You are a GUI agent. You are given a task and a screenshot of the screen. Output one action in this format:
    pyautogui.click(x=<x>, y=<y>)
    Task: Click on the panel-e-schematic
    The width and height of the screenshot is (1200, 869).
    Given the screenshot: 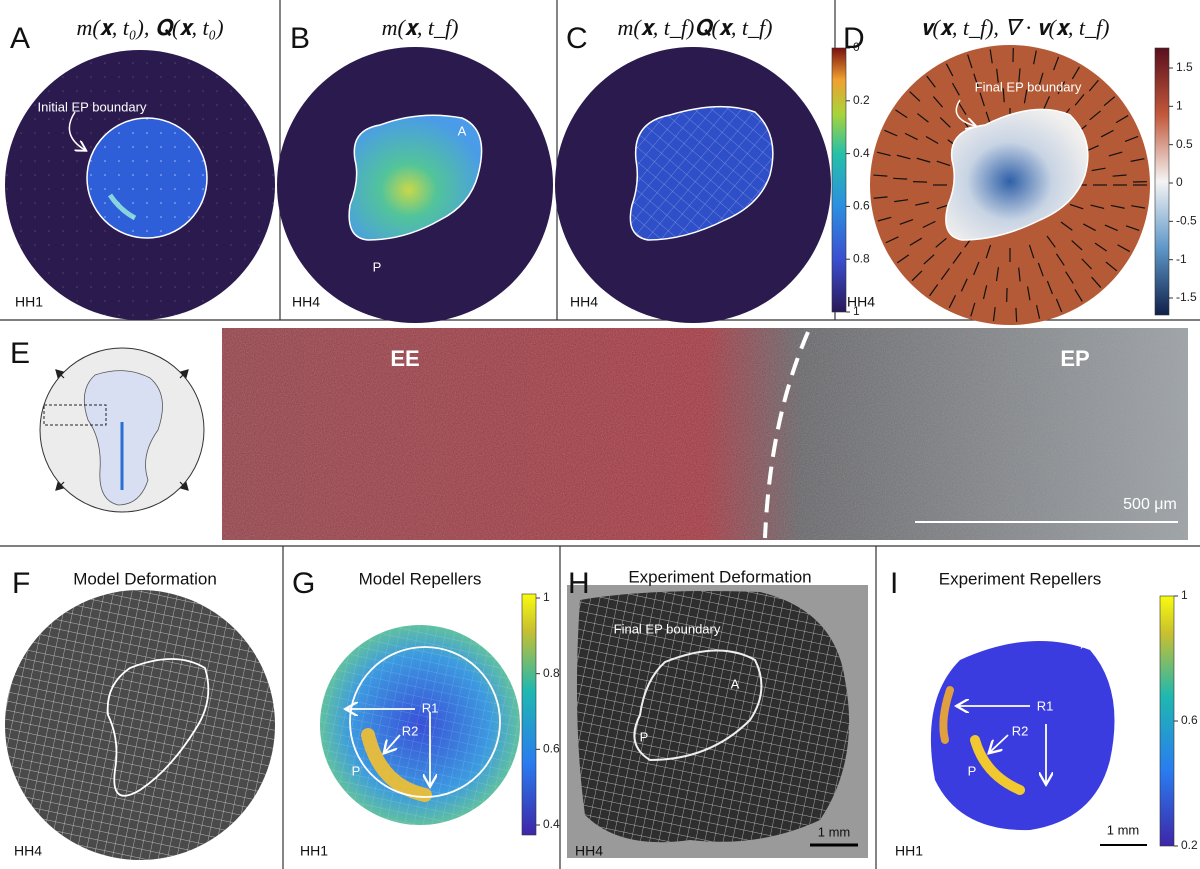 What is the action you would take?
    pyautogui.click(x=122, y=430)
    